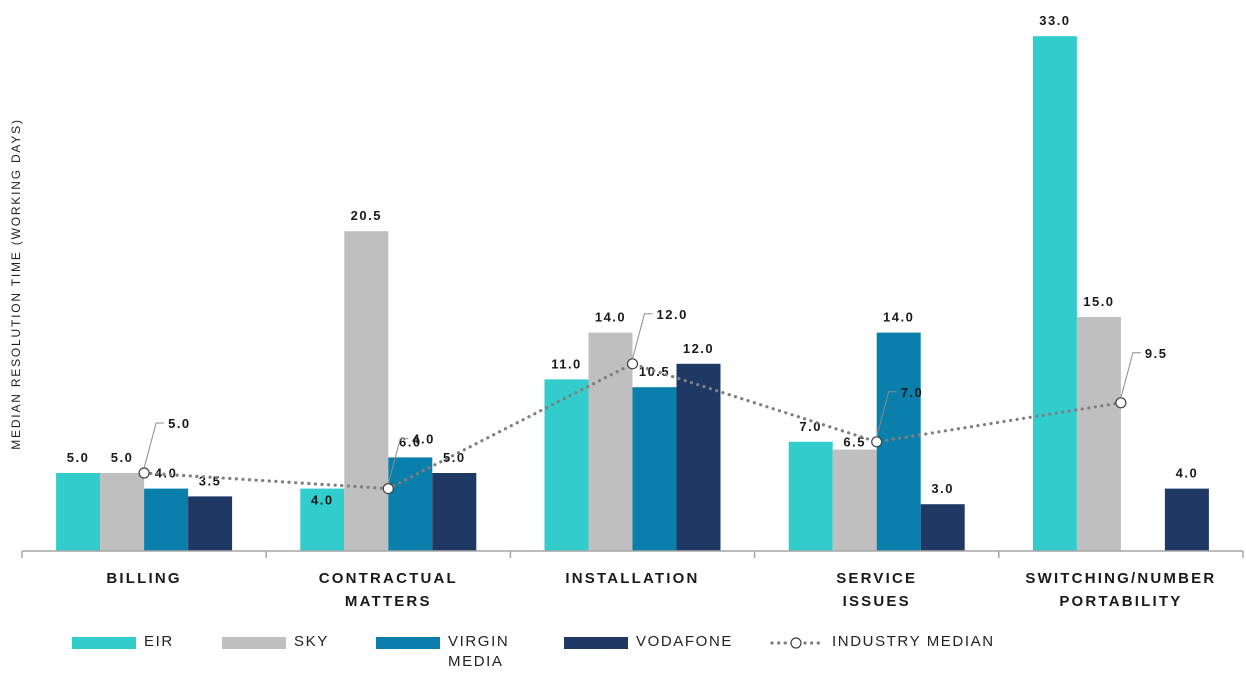 The width and height of the screenshot is (1246, 676). What do you see at coordinates (479, 651) in the screenshot?
I see `legend-label: VIRGIN MEDIA` at bounding box center [479, 651].